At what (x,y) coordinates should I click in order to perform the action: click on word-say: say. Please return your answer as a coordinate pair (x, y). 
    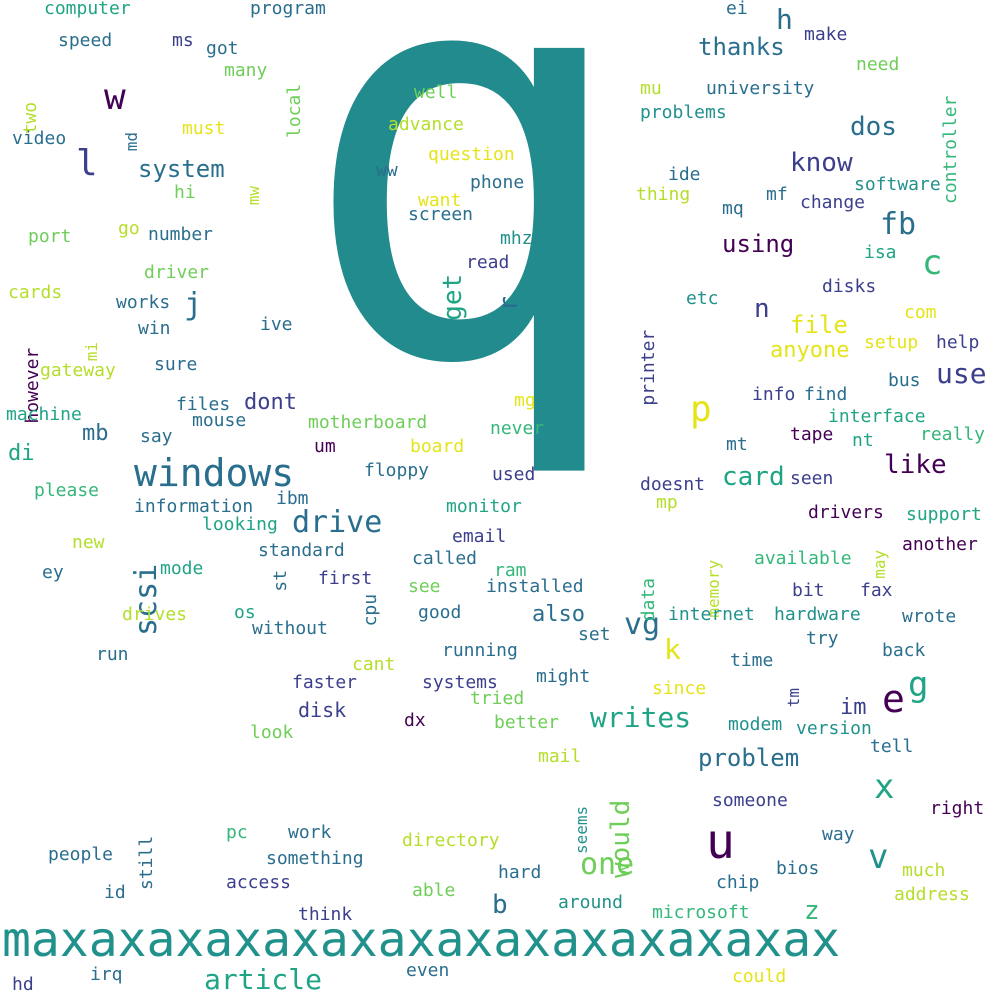
    Looking at the image, I should click on (156, 436).